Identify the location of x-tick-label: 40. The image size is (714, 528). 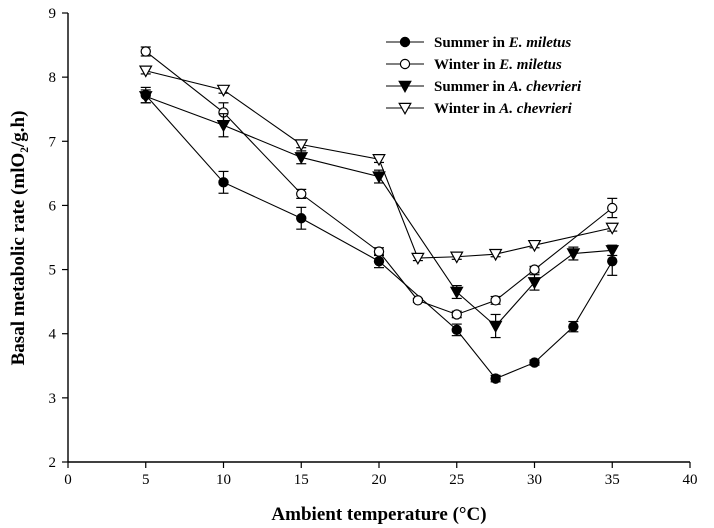
(690, 480).